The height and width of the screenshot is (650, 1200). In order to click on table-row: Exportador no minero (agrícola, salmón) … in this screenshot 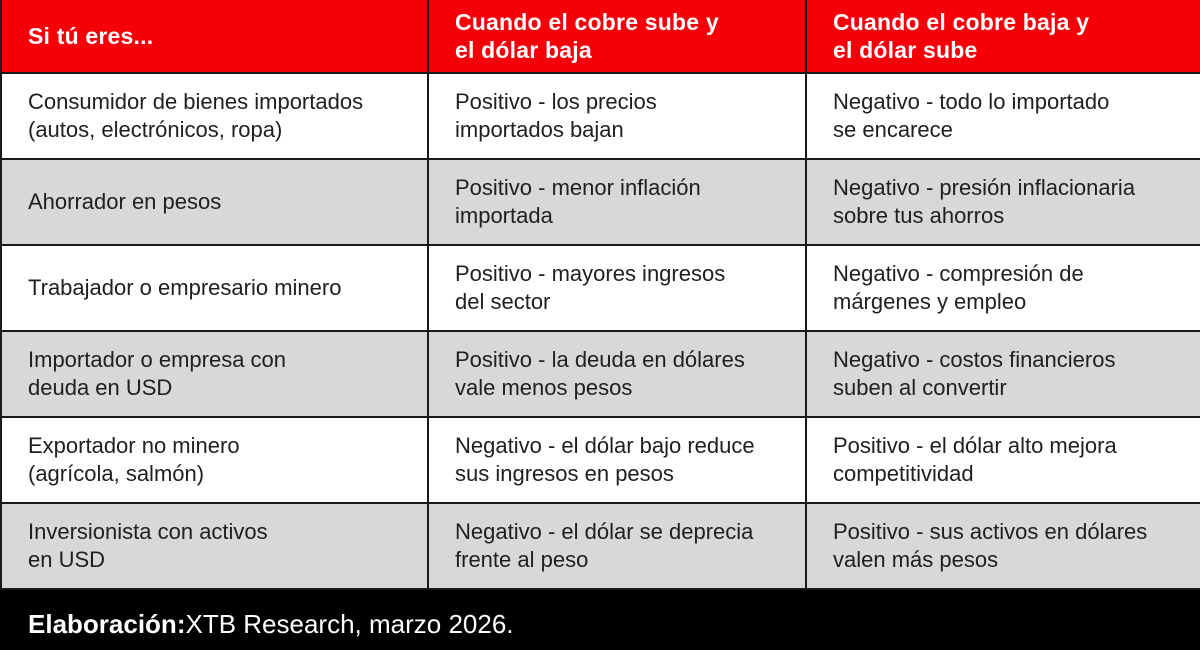, I will do `click(600, 460)`.